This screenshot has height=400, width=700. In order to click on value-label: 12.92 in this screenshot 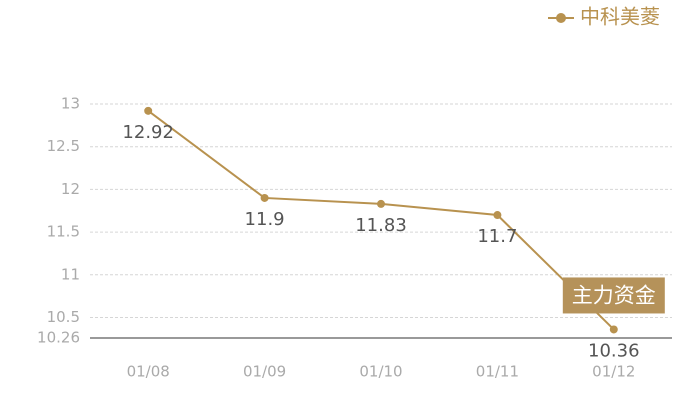, I will do `click(148, 132)`.